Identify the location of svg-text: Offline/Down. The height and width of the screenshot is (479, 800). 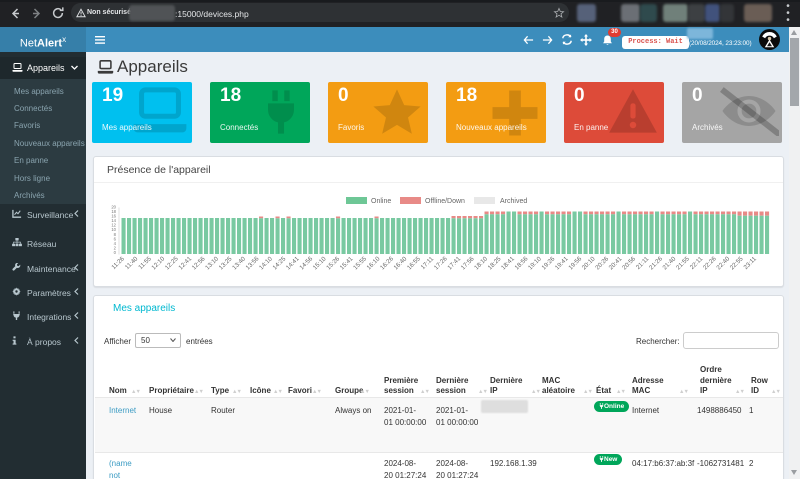
(445, 201).